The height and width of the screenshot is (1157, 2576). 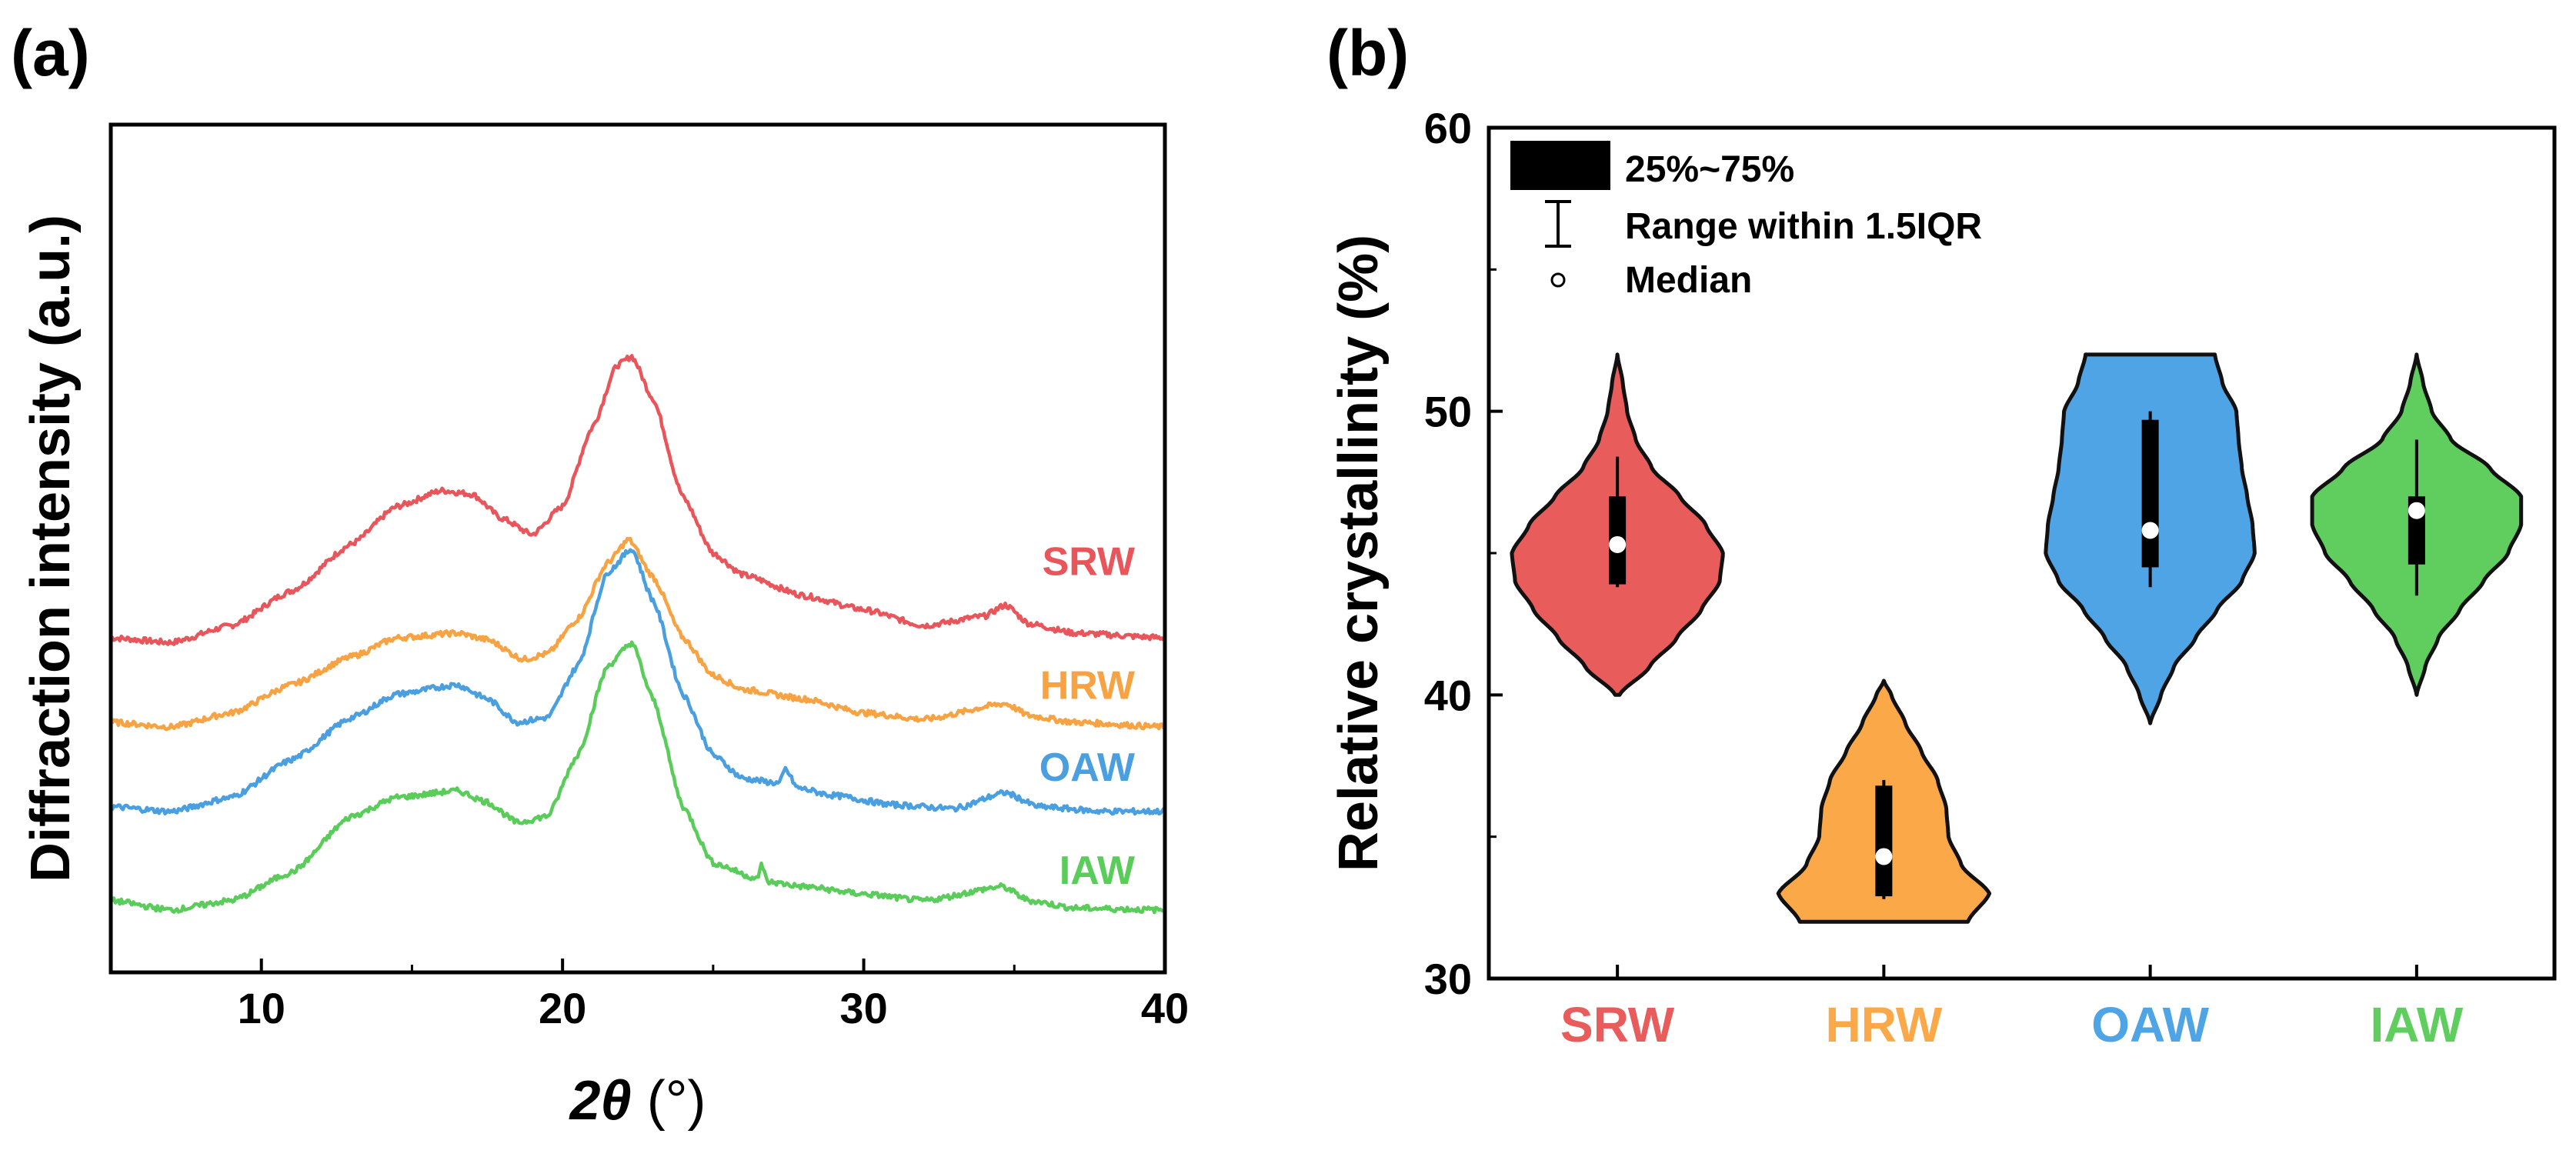 I want to click on panel-a-xlabel: 2θ (°), so click(x=638, y=1101).